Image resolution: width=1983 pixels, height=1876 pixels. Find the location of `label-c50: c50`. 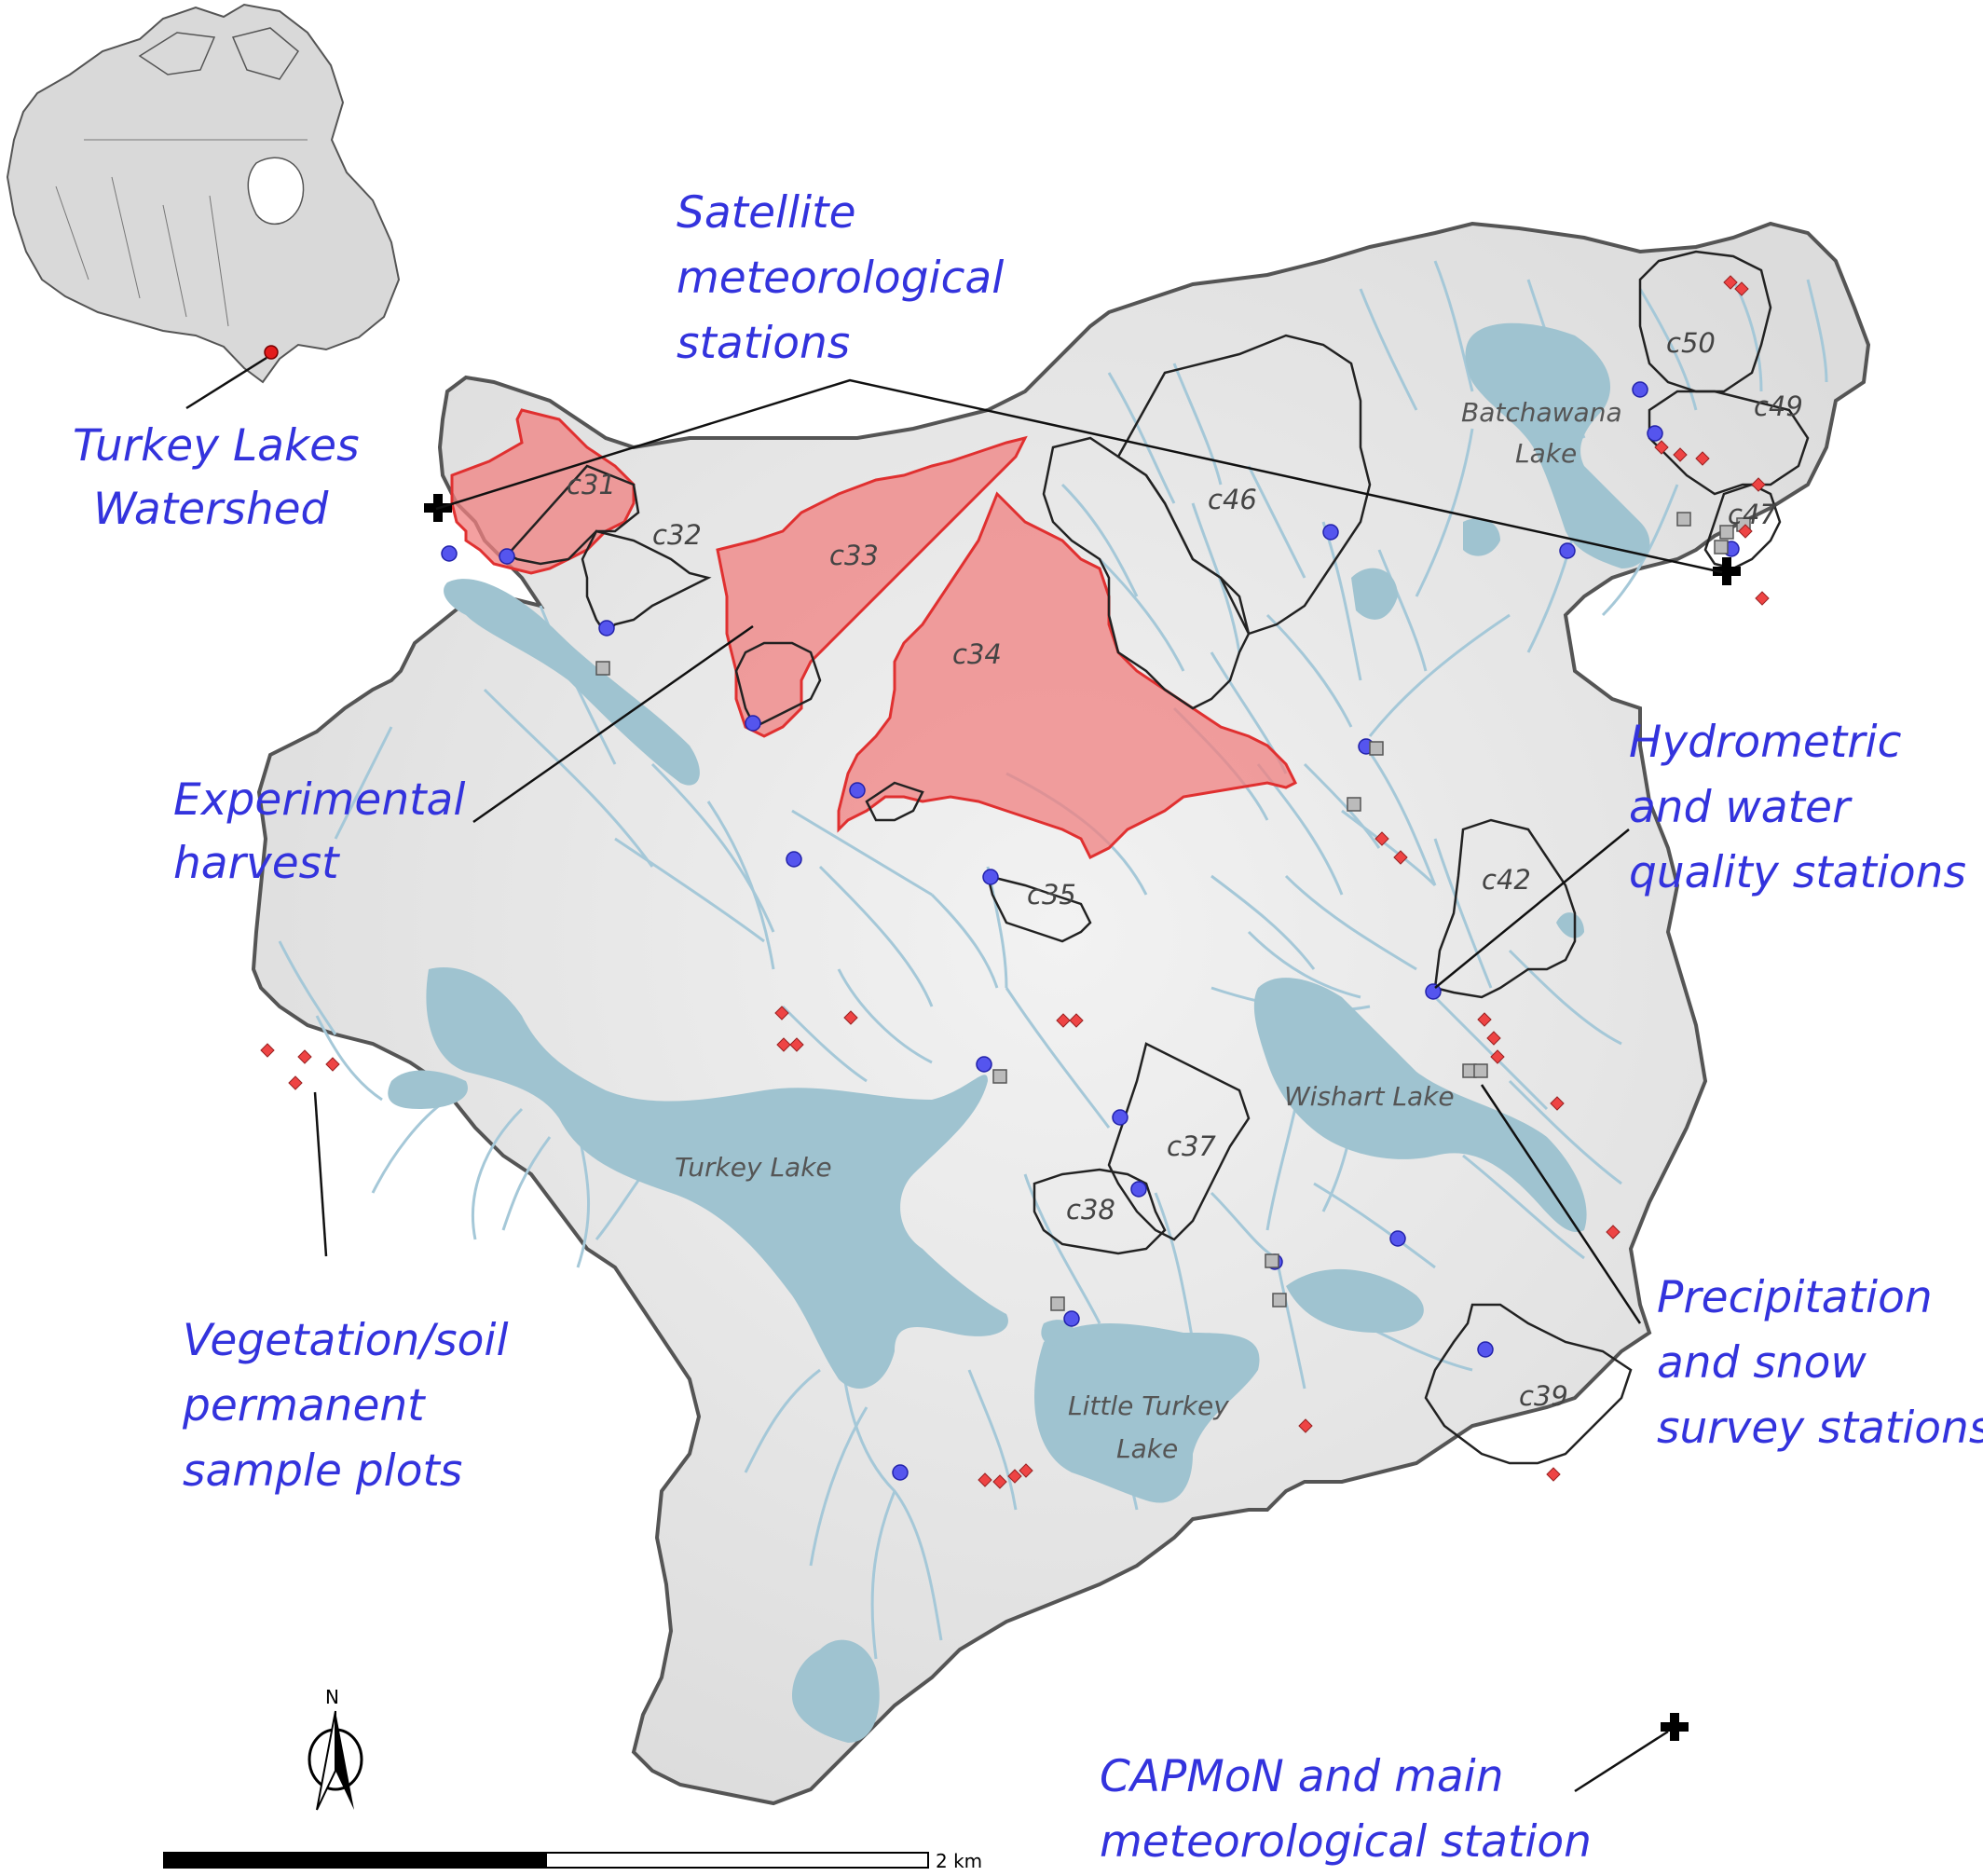

label-c50: c50 is located at coordinates (1691, 343).